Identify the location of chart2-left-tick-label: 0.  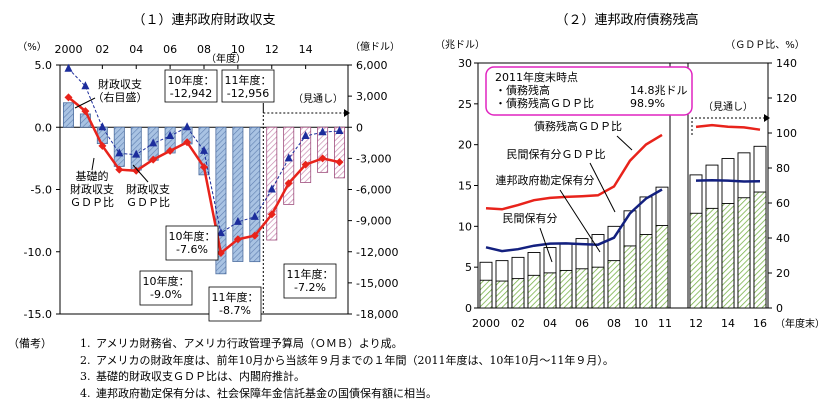
(468, 308).